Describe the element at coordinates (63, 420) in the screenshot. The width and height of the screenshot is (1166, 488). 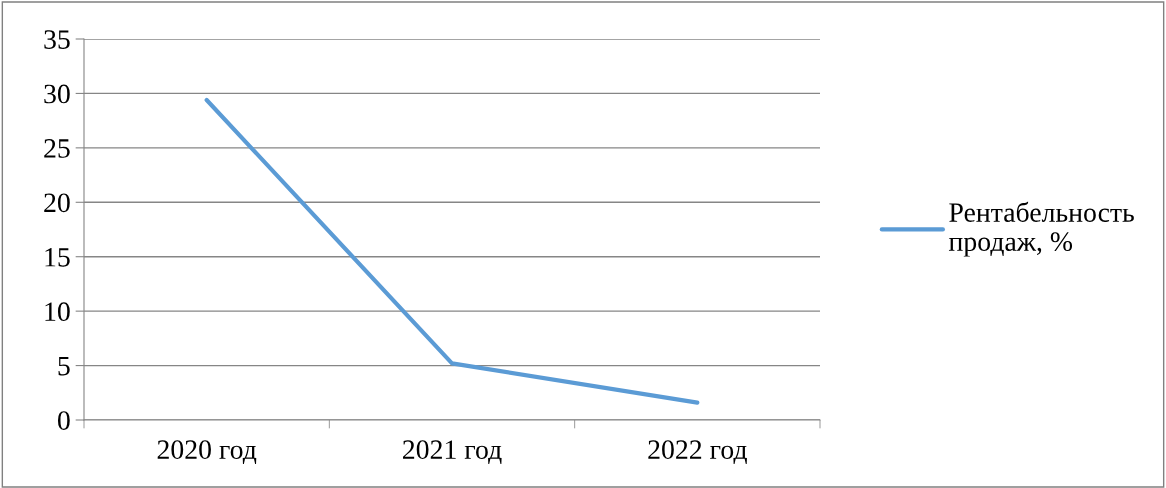
I see `y-tick-label: 0` at that location.